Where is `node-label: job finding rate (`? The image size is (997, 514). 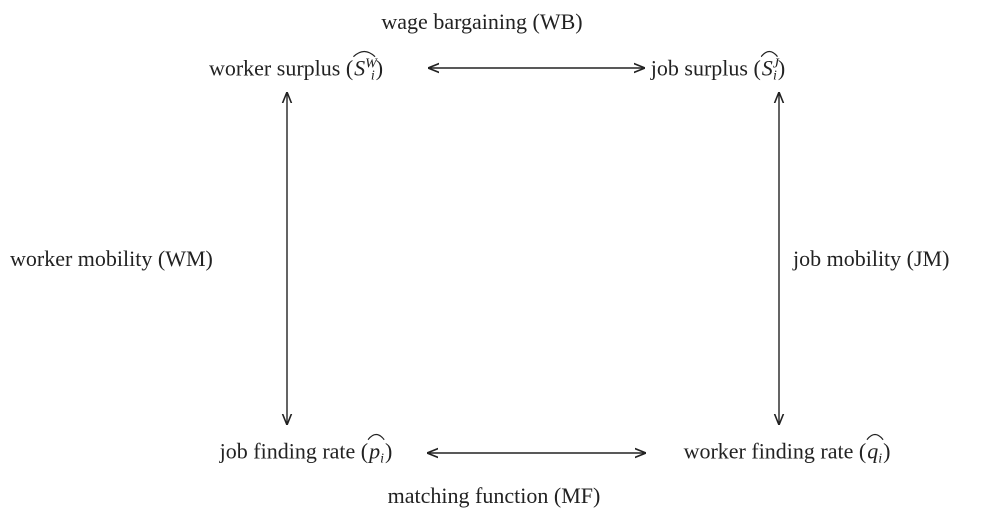
node-label: job finding rate ( is located at coordinates (294, 451).